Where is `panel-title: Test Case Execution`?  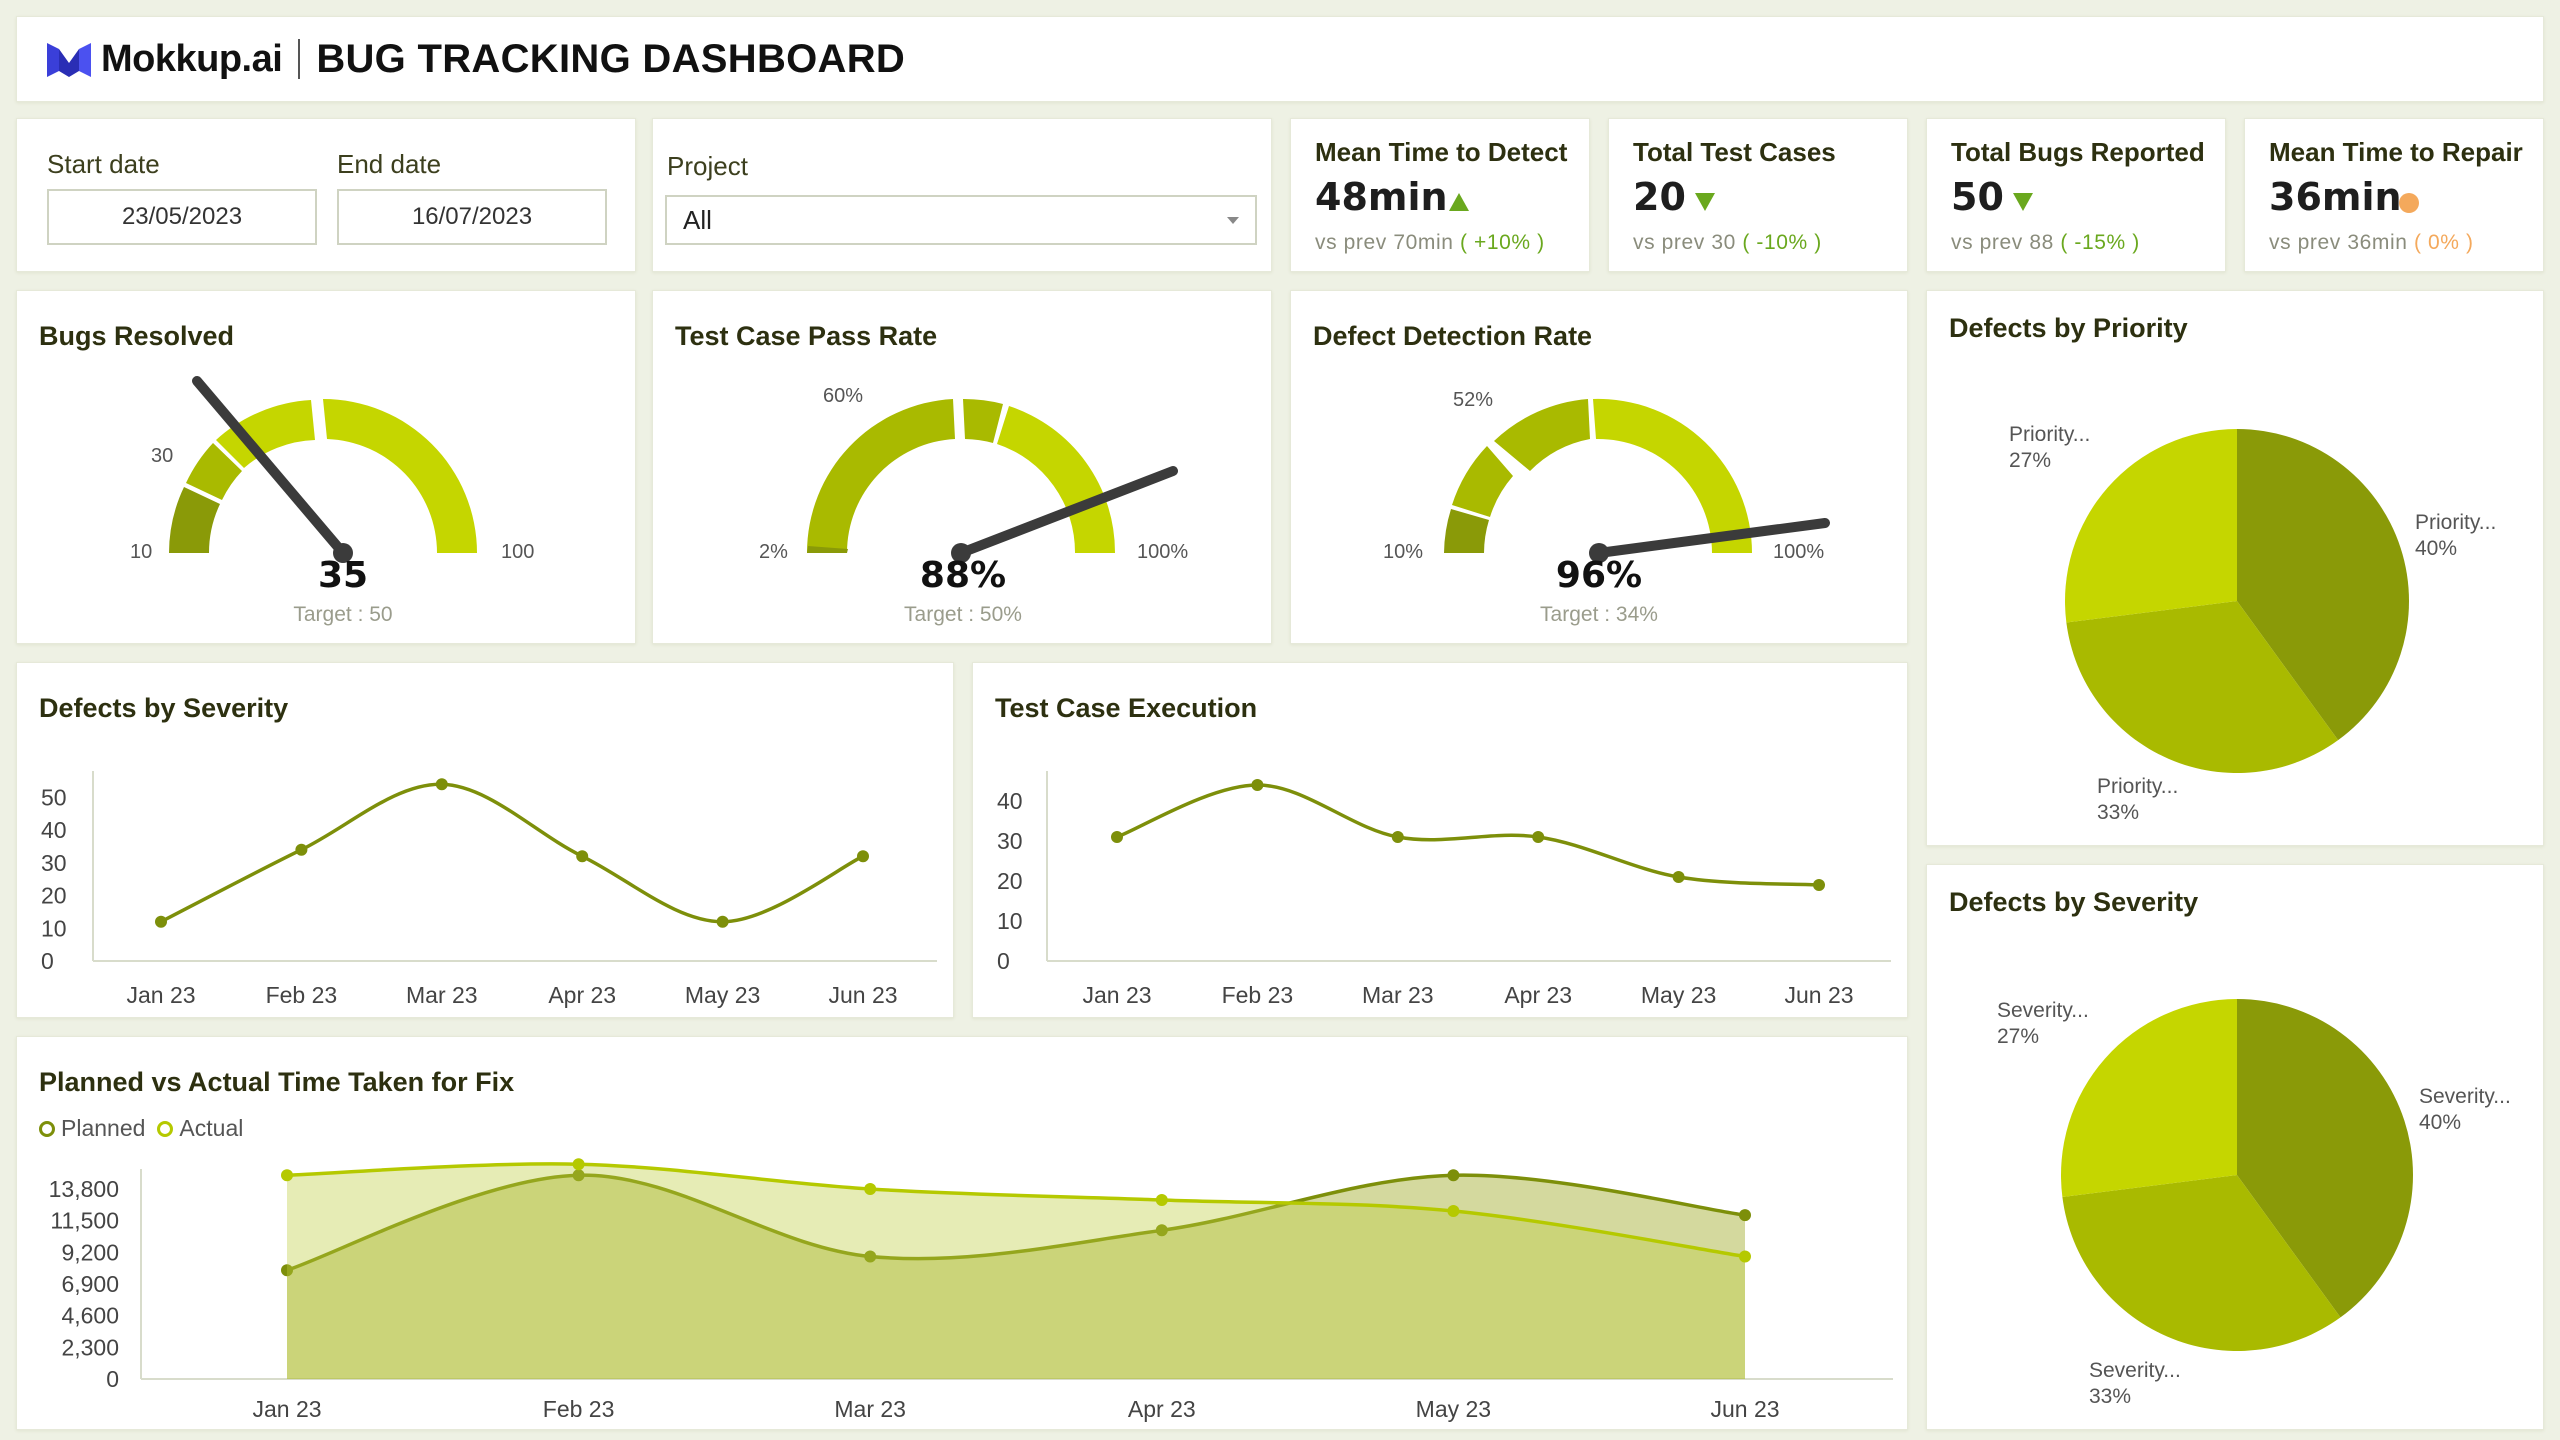
panel-title: Test Case Execution is located at coordinates (1126, 708).